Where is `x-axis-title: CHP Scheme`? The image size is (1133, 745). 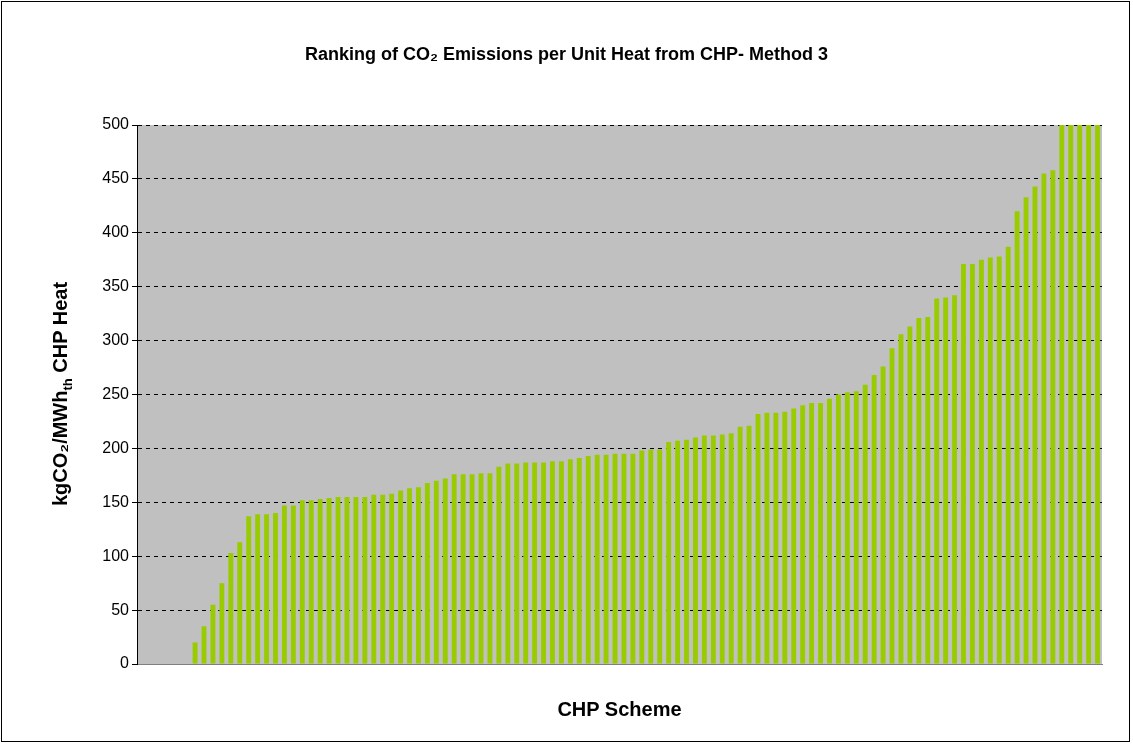
x-axis-title: CHP Scheme is located at coordinates (619, 709).